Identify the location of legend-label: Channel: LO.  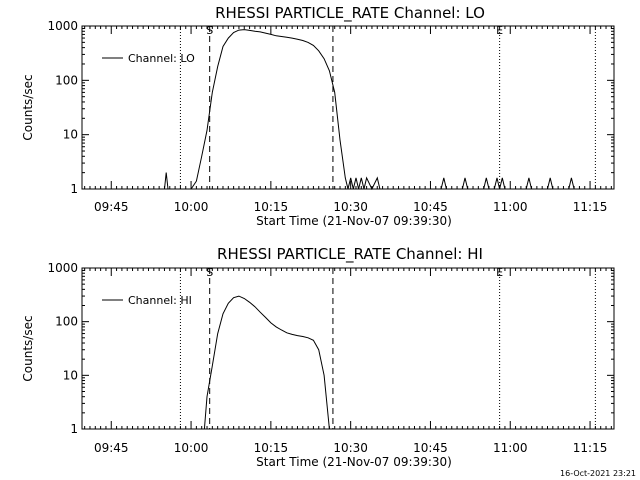
(161, 58).